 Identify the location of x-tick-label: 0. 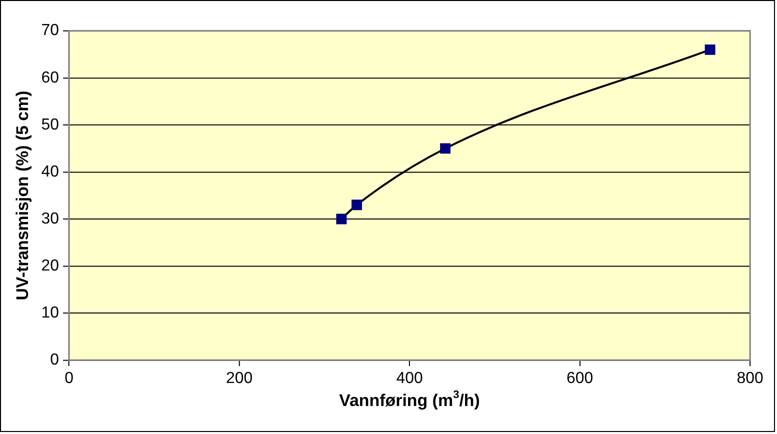
(69, 379).